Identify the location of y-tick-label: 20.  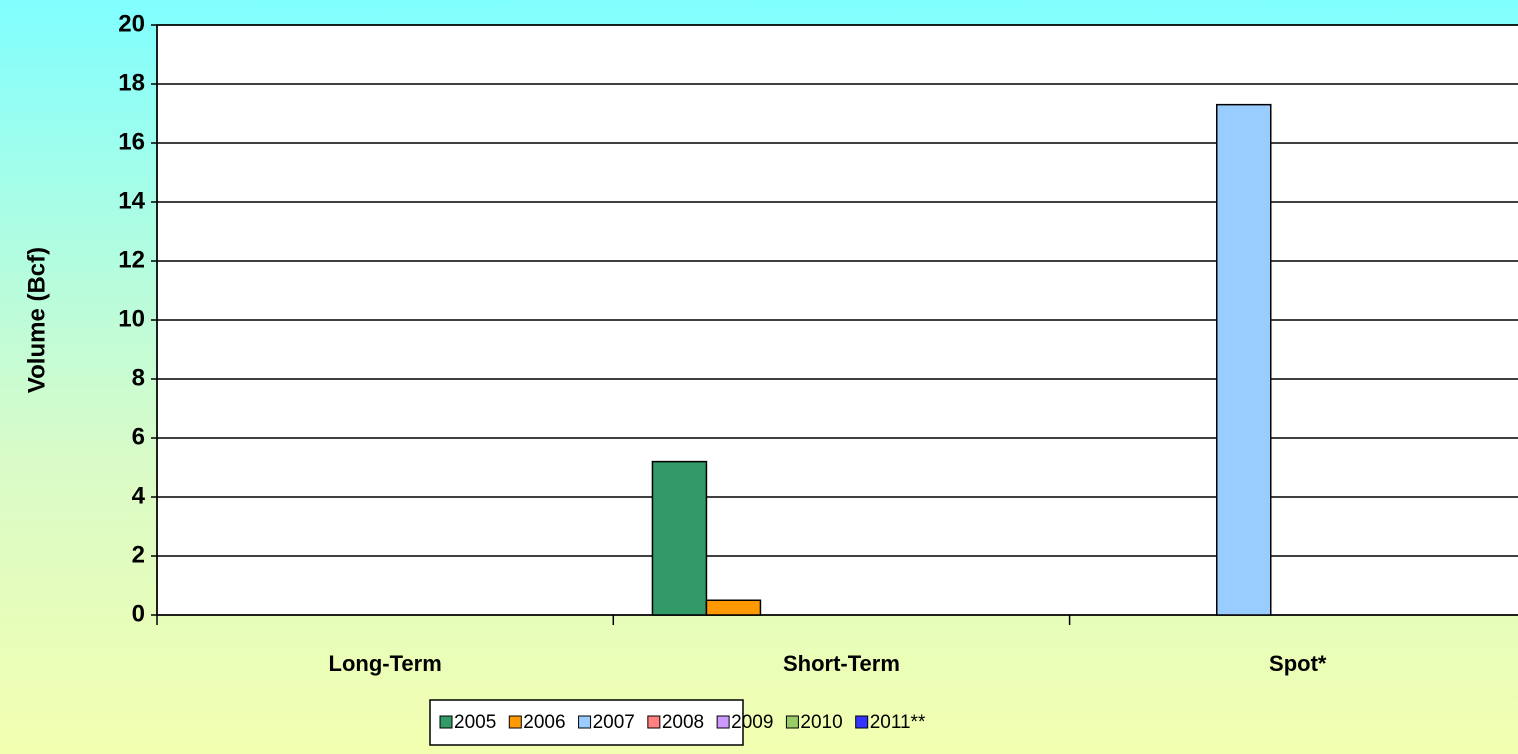
(131, 23).